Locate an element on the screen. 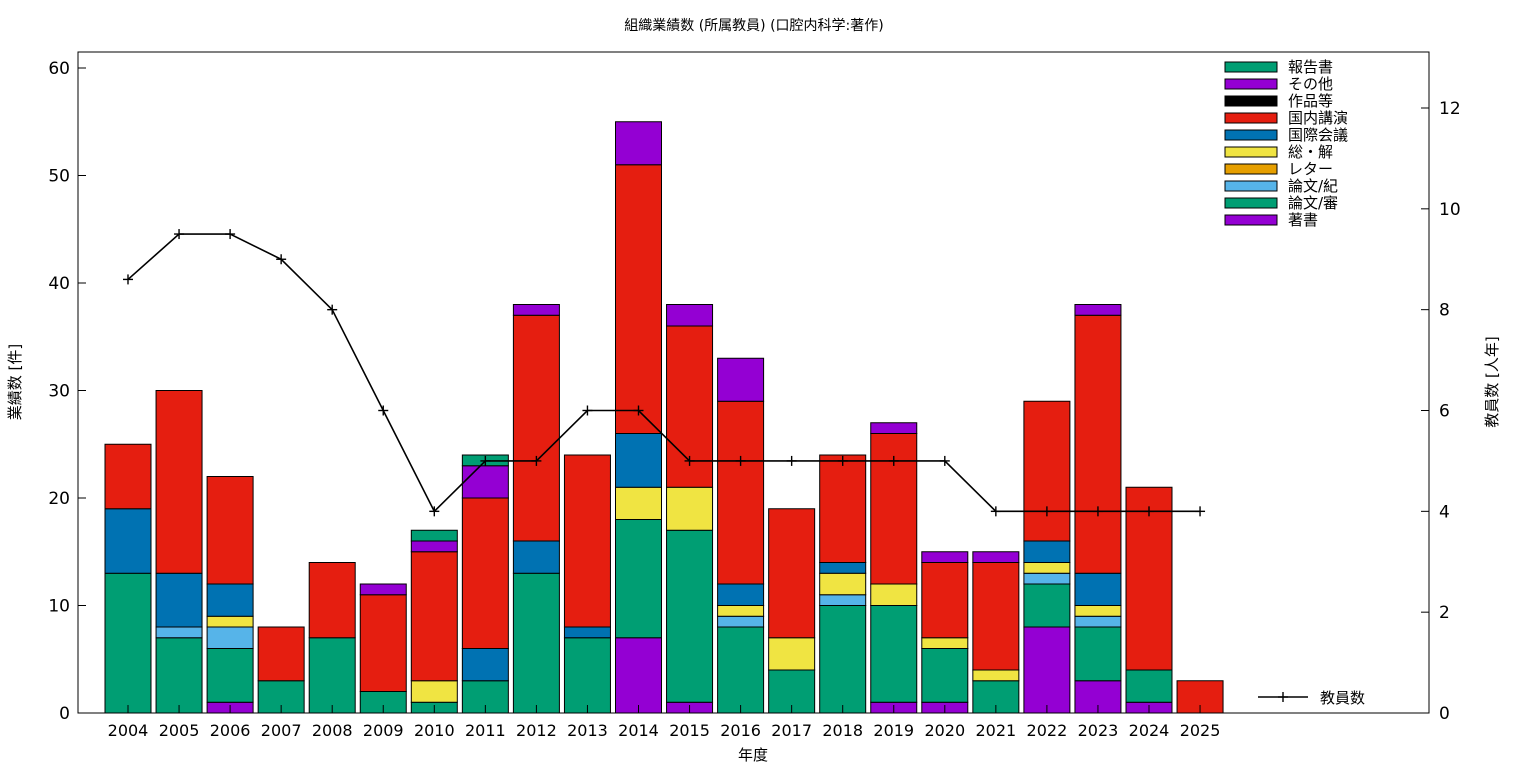 This screenshot has width=1536, height=772. y-axis-label: 業績数 [件] is located at coordinates (15, 382).